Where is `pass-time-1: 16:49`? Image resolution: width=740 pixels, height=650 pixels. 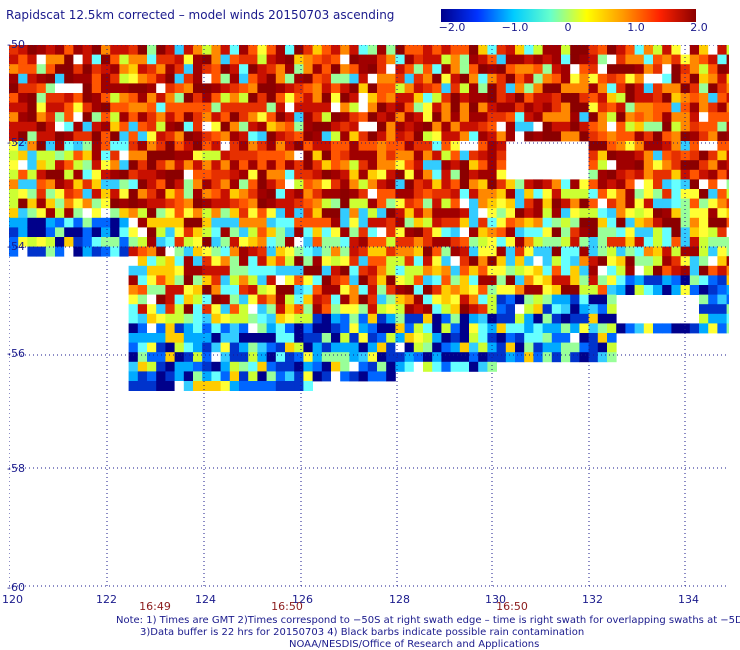 pass-time-1: 16:49 is located at coordinates (155, 606).